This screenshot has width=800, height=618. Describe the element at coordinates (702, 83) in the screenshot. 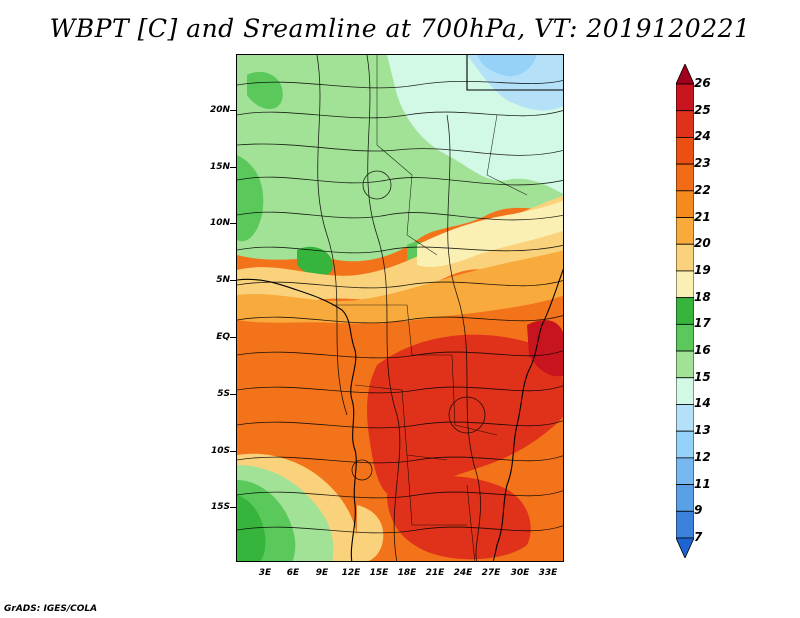

I see `colorbar-label: 26` at that location.